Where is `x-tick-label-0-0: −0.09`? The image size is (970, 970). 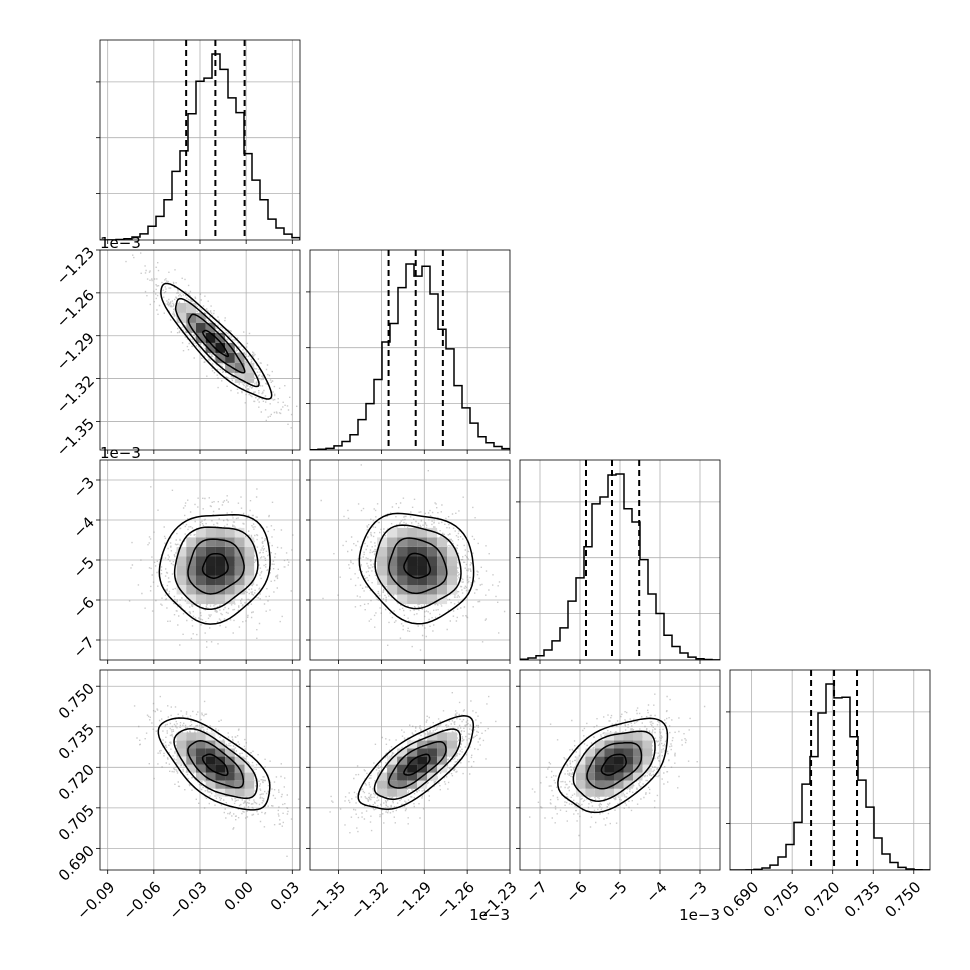
x-tick-label-0-0: −0.09 is located at coordinates (95, 900).